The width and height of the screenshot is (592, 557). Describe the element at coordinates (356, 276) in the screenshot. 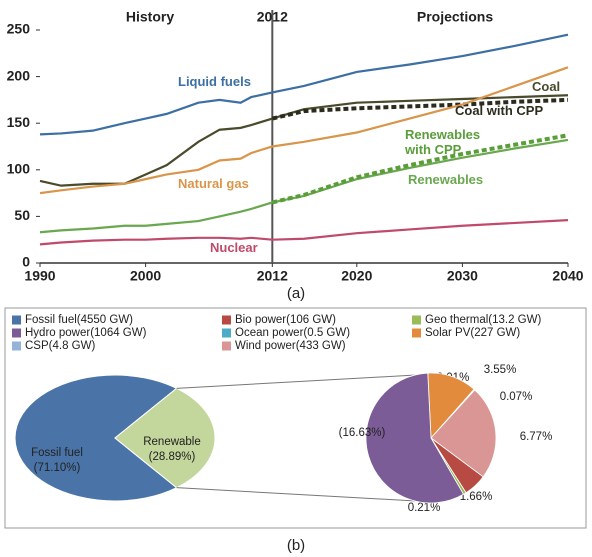

I see `x-tick-label: 2020` at that location.